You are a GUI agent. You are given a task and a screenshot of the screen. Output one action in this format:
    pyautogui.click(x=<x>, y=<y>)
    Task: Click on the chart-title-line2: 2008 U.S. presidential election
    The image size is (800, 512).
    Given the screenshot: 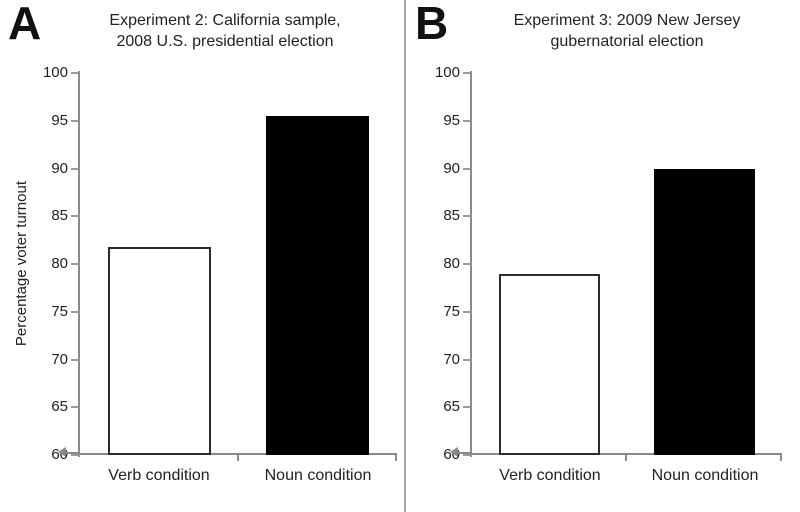 What is the action you would take?
    pyautogui.click(x=225, y=41)
    